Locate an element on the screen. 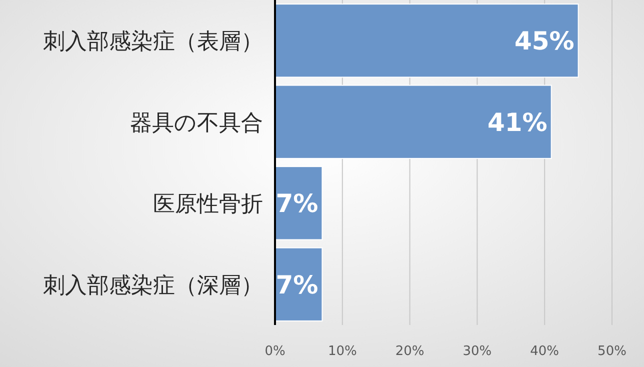 Image resolution: width=644 pixels, height=367 pixels. x-tick-label: 40% is located at coordinates (545, 351).